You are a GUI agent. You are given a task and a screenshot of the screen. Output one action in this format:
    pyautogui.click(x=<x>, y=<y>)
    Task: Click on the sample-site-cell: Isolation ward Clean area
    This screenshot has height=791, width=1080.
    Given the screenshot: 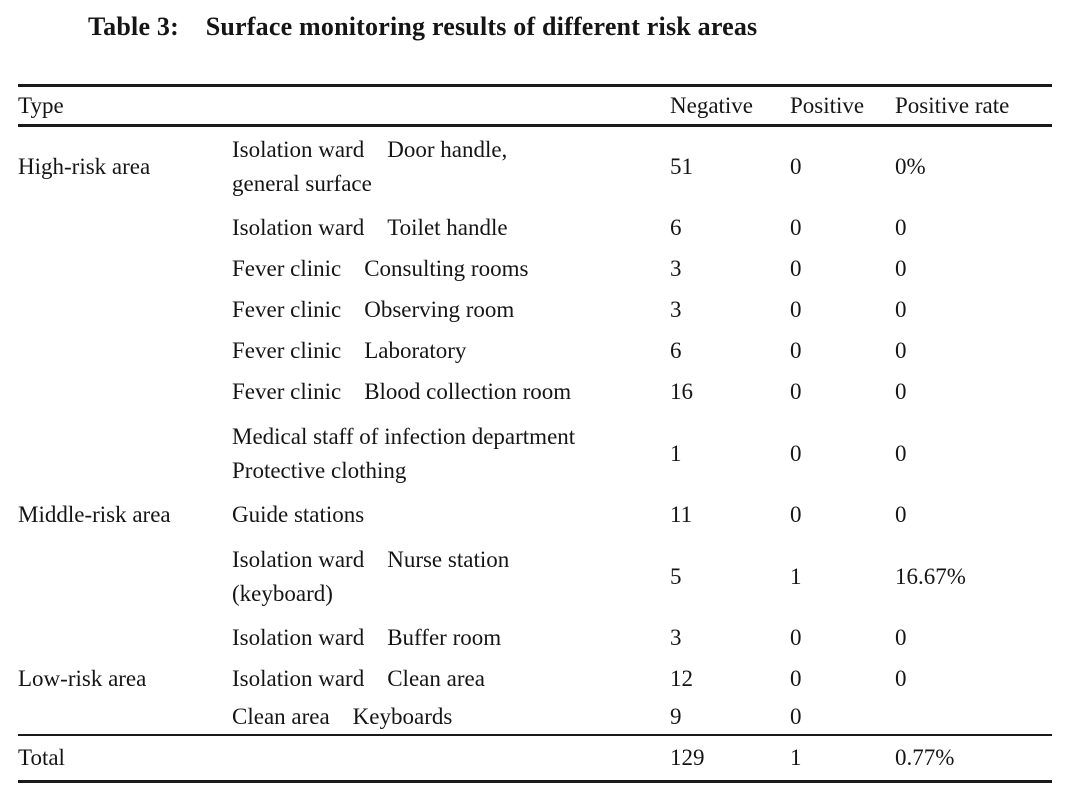 What is the action you would take?
    pyautogui.click(x=451, y=679)
    